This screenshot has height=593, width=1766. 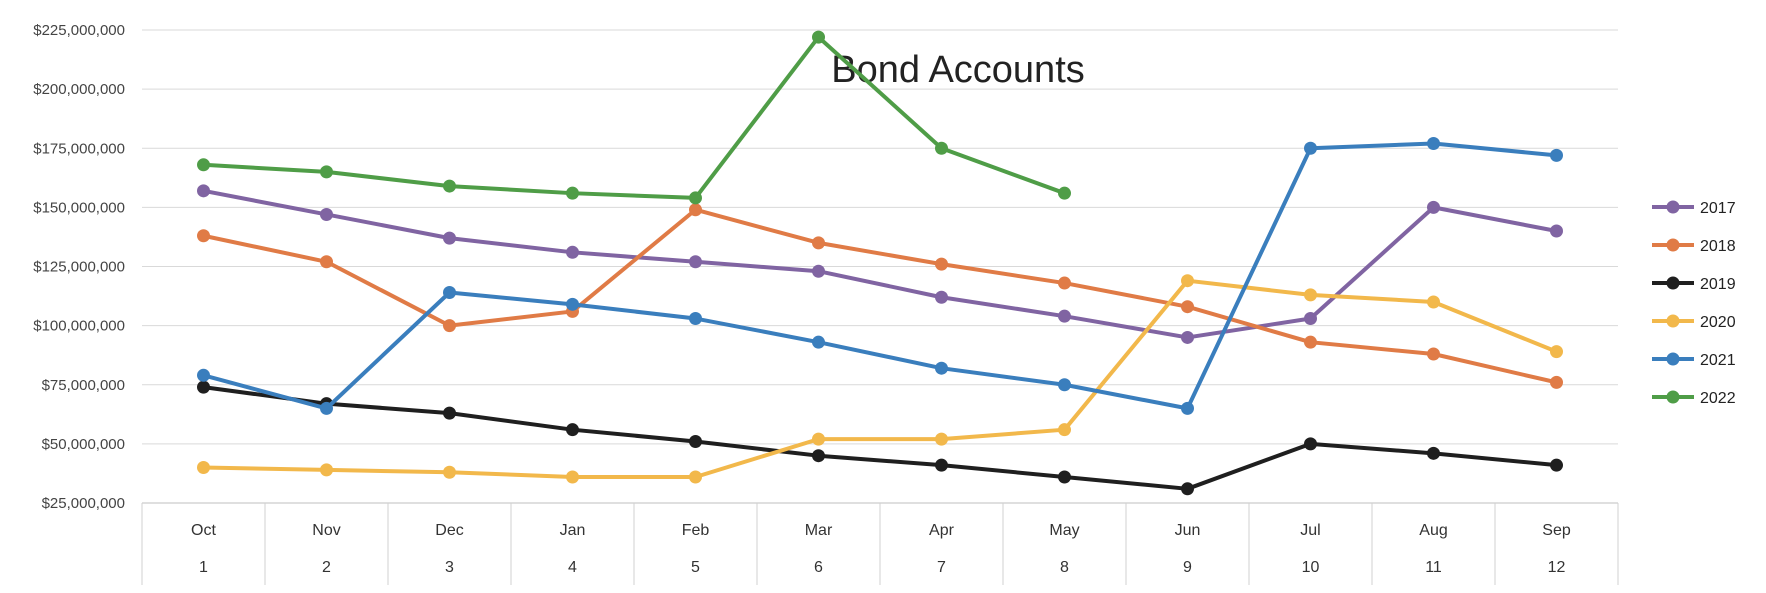 I want to click on y-tick-label: $125,000,000, so click(x=79, y=267).